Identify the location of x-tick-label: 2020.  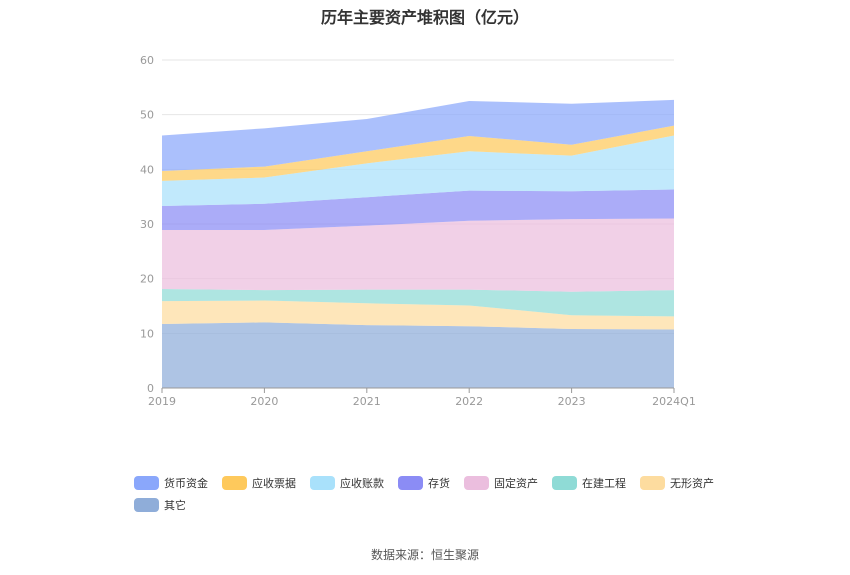
(264, 401).